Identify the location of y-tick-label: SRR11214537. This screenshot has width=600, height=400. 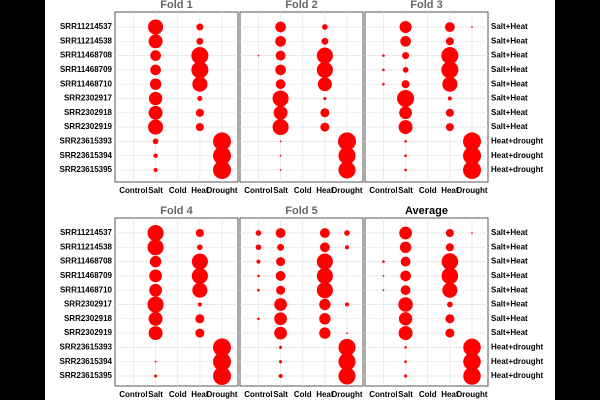
(86, 26).